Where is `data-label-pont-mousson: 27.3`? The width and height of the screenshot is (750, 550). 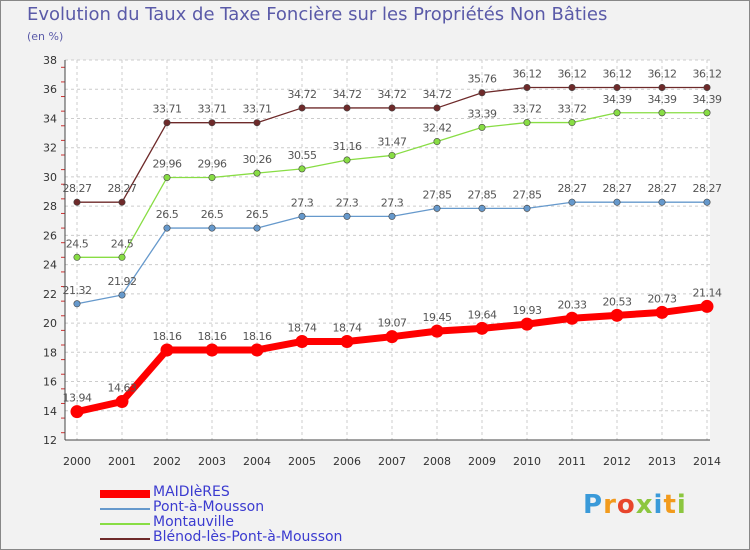
data-label-pont-mousson: 27.3 is located at coordinates (347, 202).